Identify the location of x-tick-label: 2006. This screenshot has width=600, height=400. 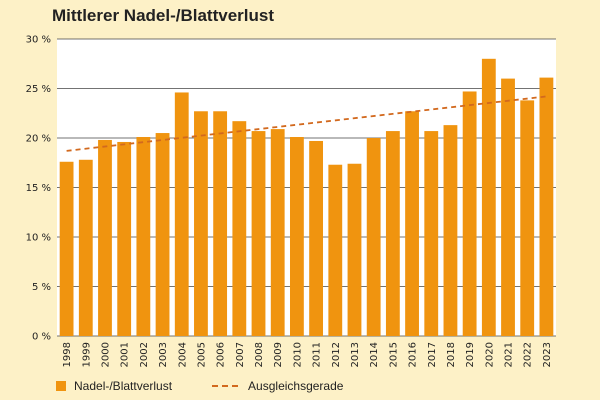
(221, 354).